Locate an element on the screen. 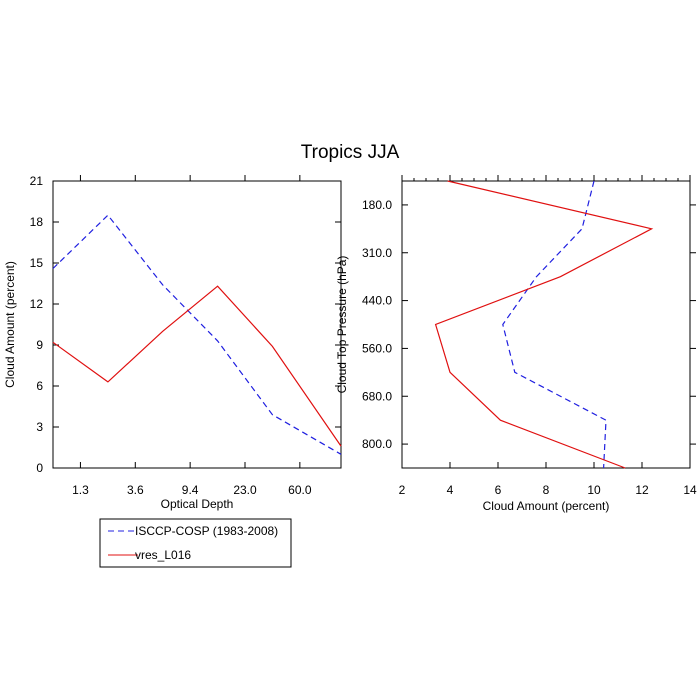 The height and width of the screenshot is (700, 700). optical-depth-y-tick-label: 21 is located at coordinates (37, 181).